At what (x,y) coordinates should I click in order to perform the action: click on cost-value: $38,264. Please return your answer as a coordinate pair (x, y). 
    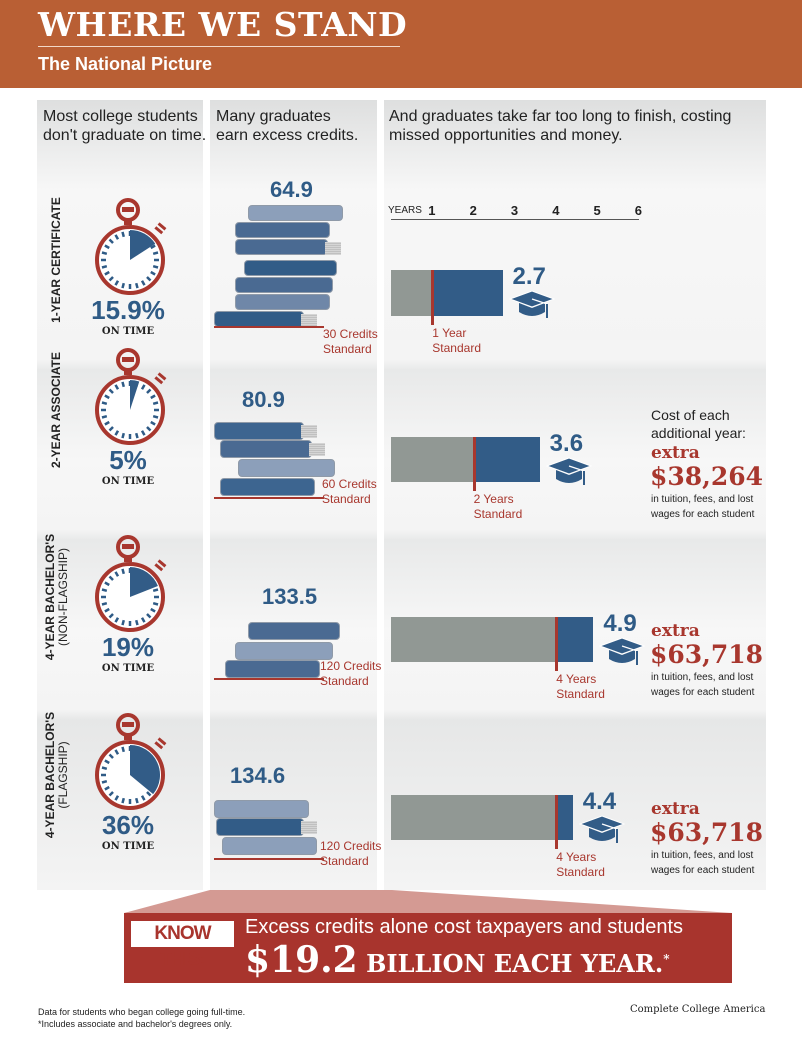
    Looking at the image, I should click on (707, 476).